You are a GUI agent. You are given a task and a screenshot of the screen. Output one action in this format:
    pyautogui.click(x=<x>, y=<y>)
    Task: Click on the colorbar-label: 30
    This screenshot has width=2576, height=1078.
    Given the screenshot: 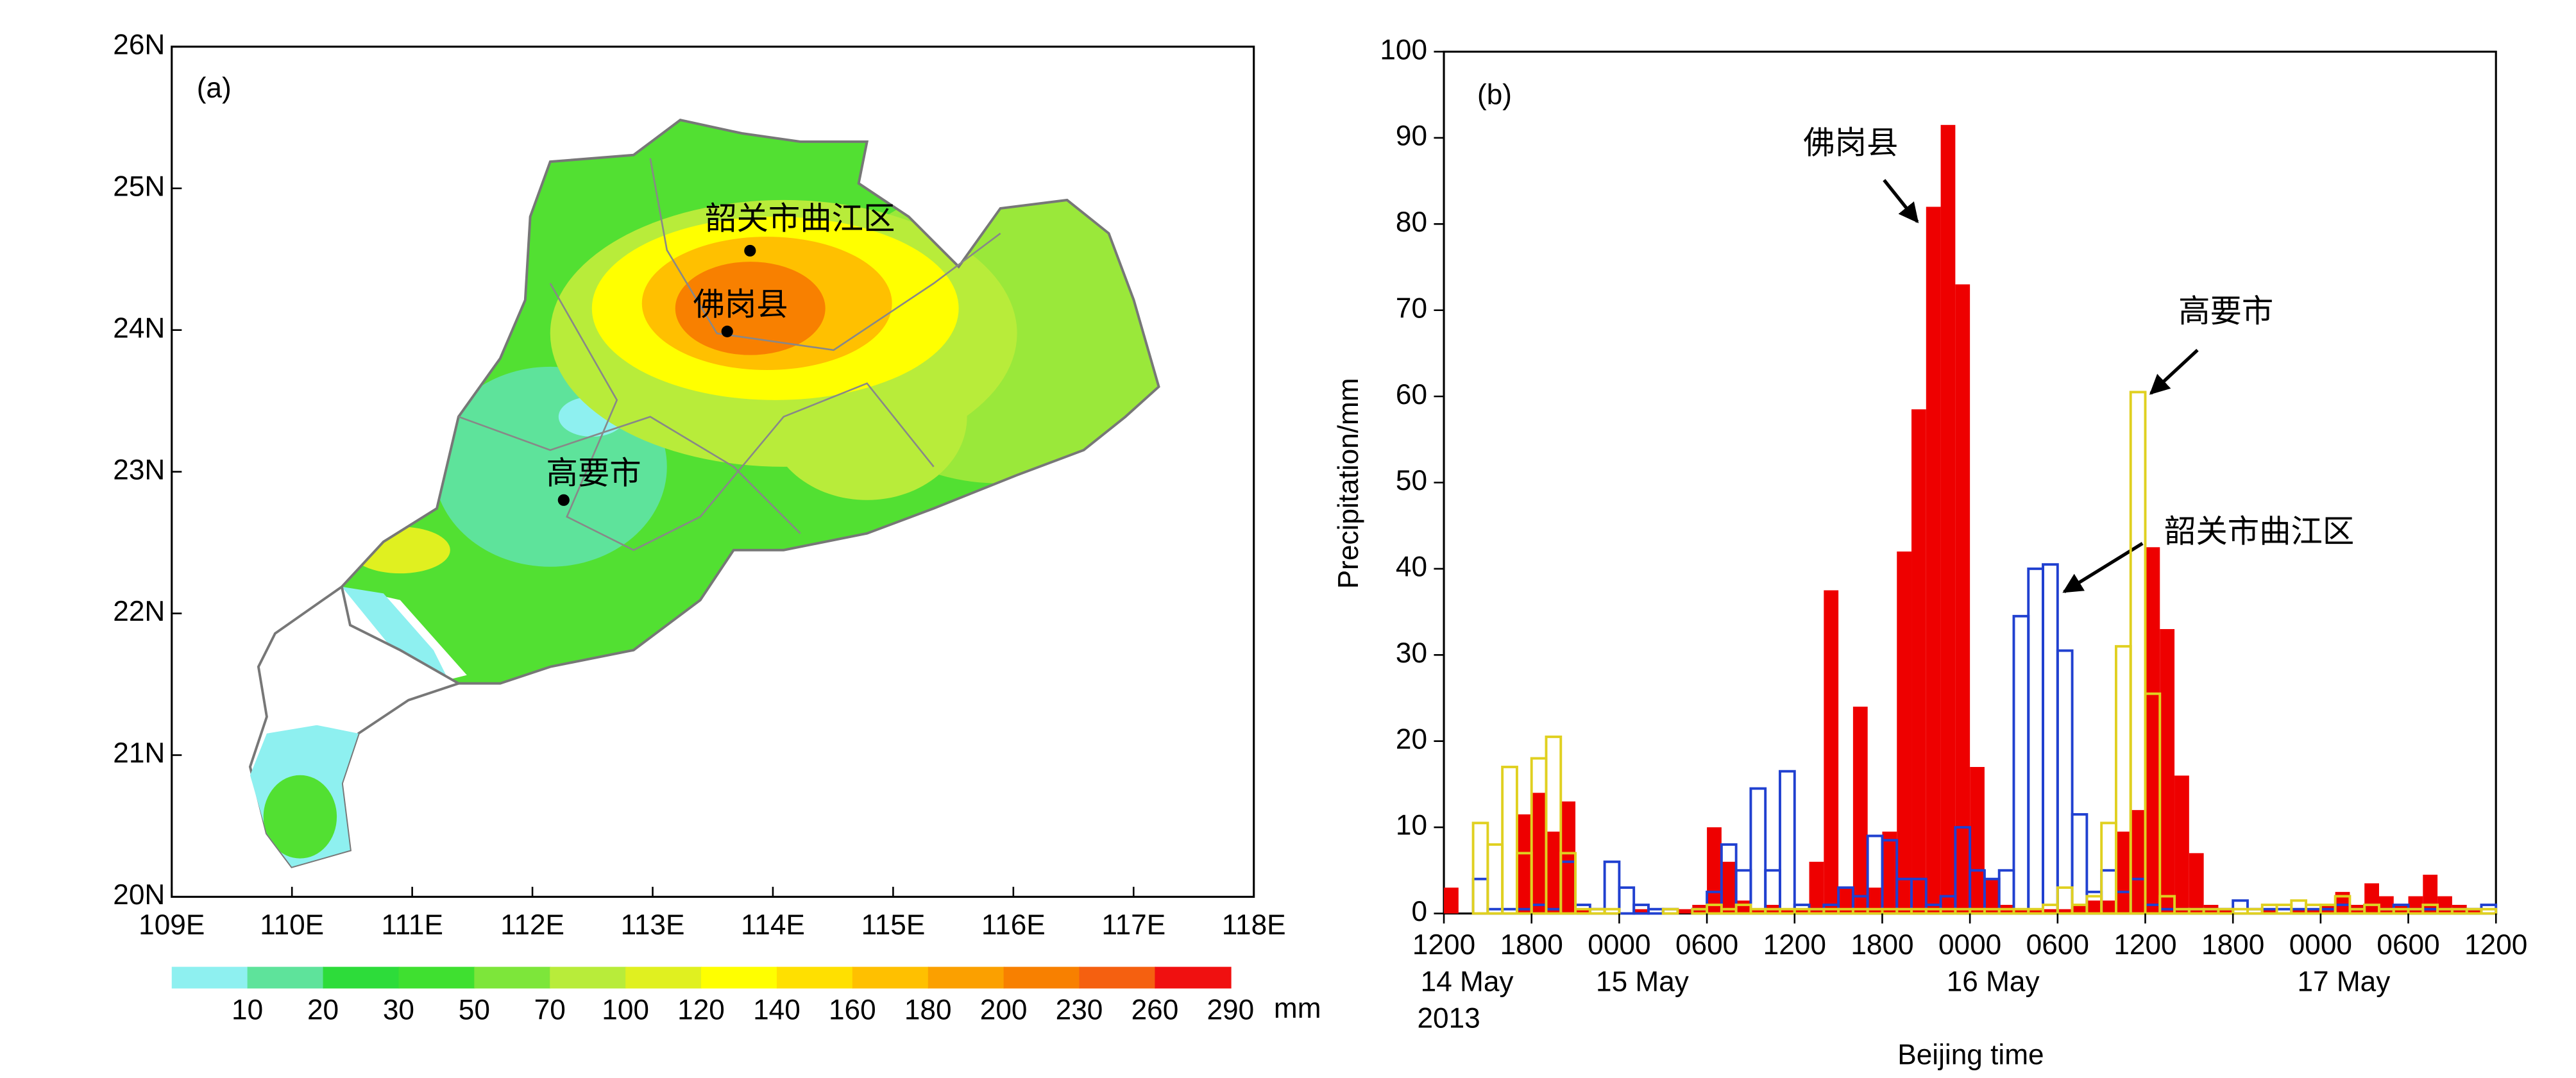 What is the action you would take?
    pyautogui.click(x=398, y=1009)
    